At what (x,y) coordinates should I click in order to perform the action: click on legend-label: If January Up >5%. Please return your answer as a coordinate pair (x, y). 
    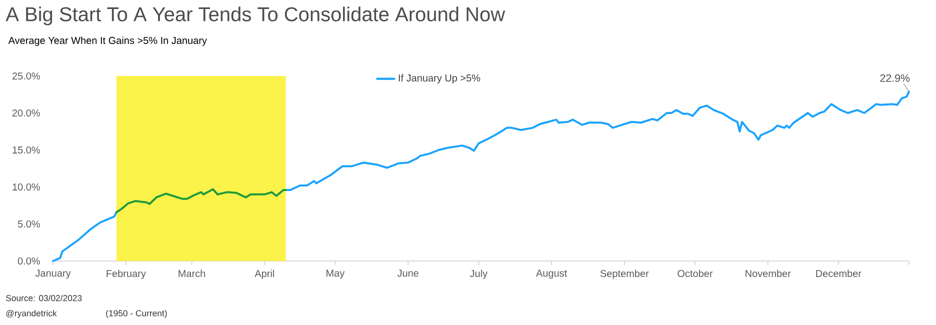
    Looking at the image, I should click on (439, 79).